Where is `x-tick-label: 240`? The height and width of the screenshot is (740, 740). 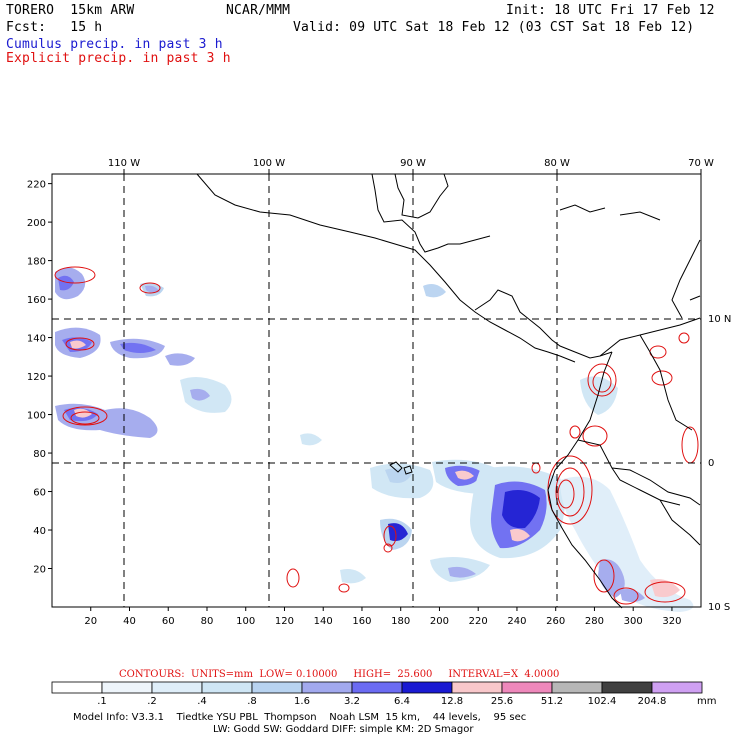
x-tick-label: 240 is located at coordinates (516, 621).